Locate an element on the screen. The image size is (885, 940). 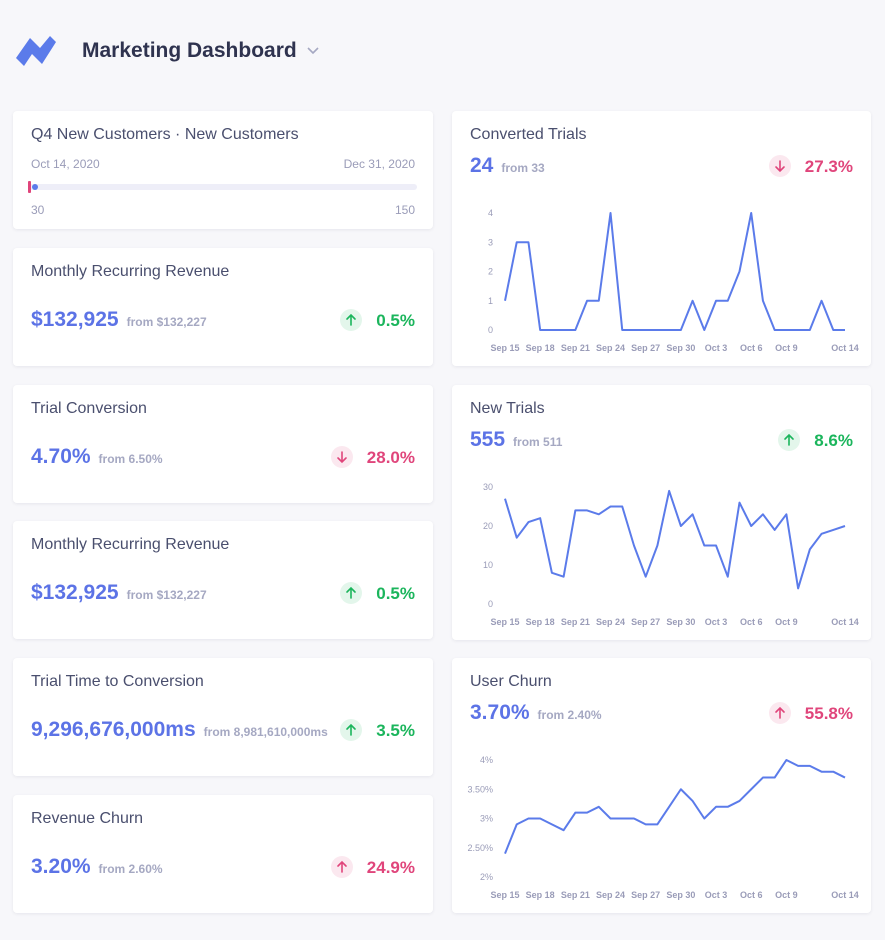
y-tick-label: 3% is located at coordinates (486, 819).